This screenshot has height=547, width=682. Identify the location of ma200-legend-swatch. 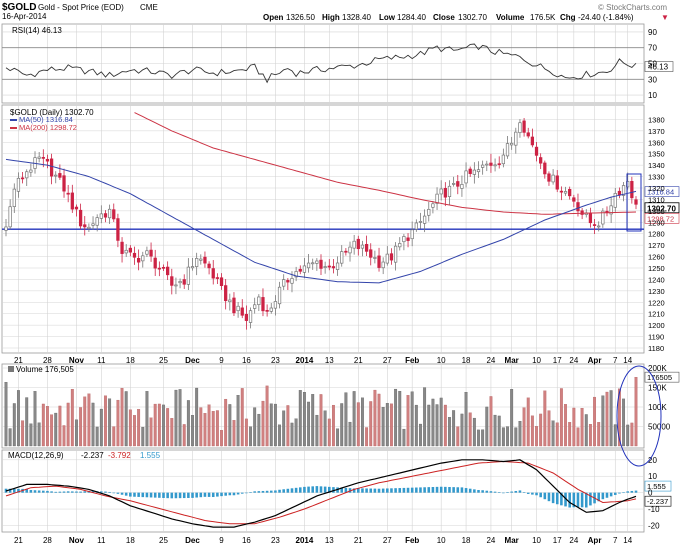
(13, 128).